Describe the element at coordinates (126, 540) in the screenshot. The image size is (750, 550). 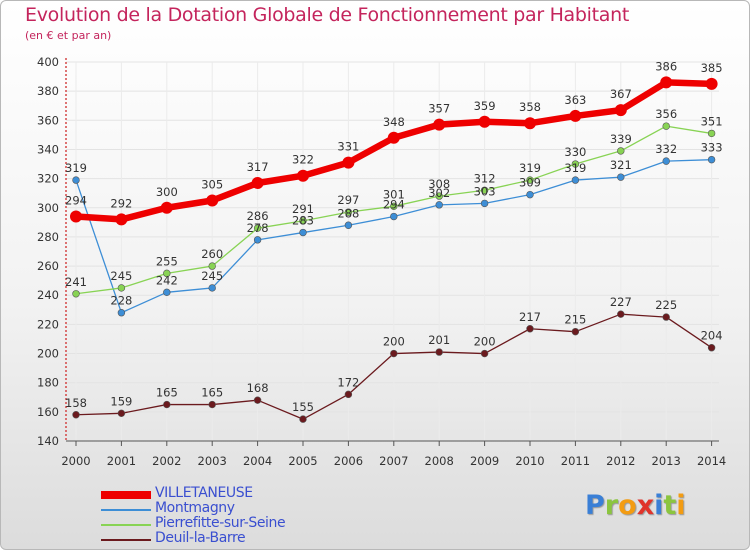
I see `legend-swatch-deuil` at that location.